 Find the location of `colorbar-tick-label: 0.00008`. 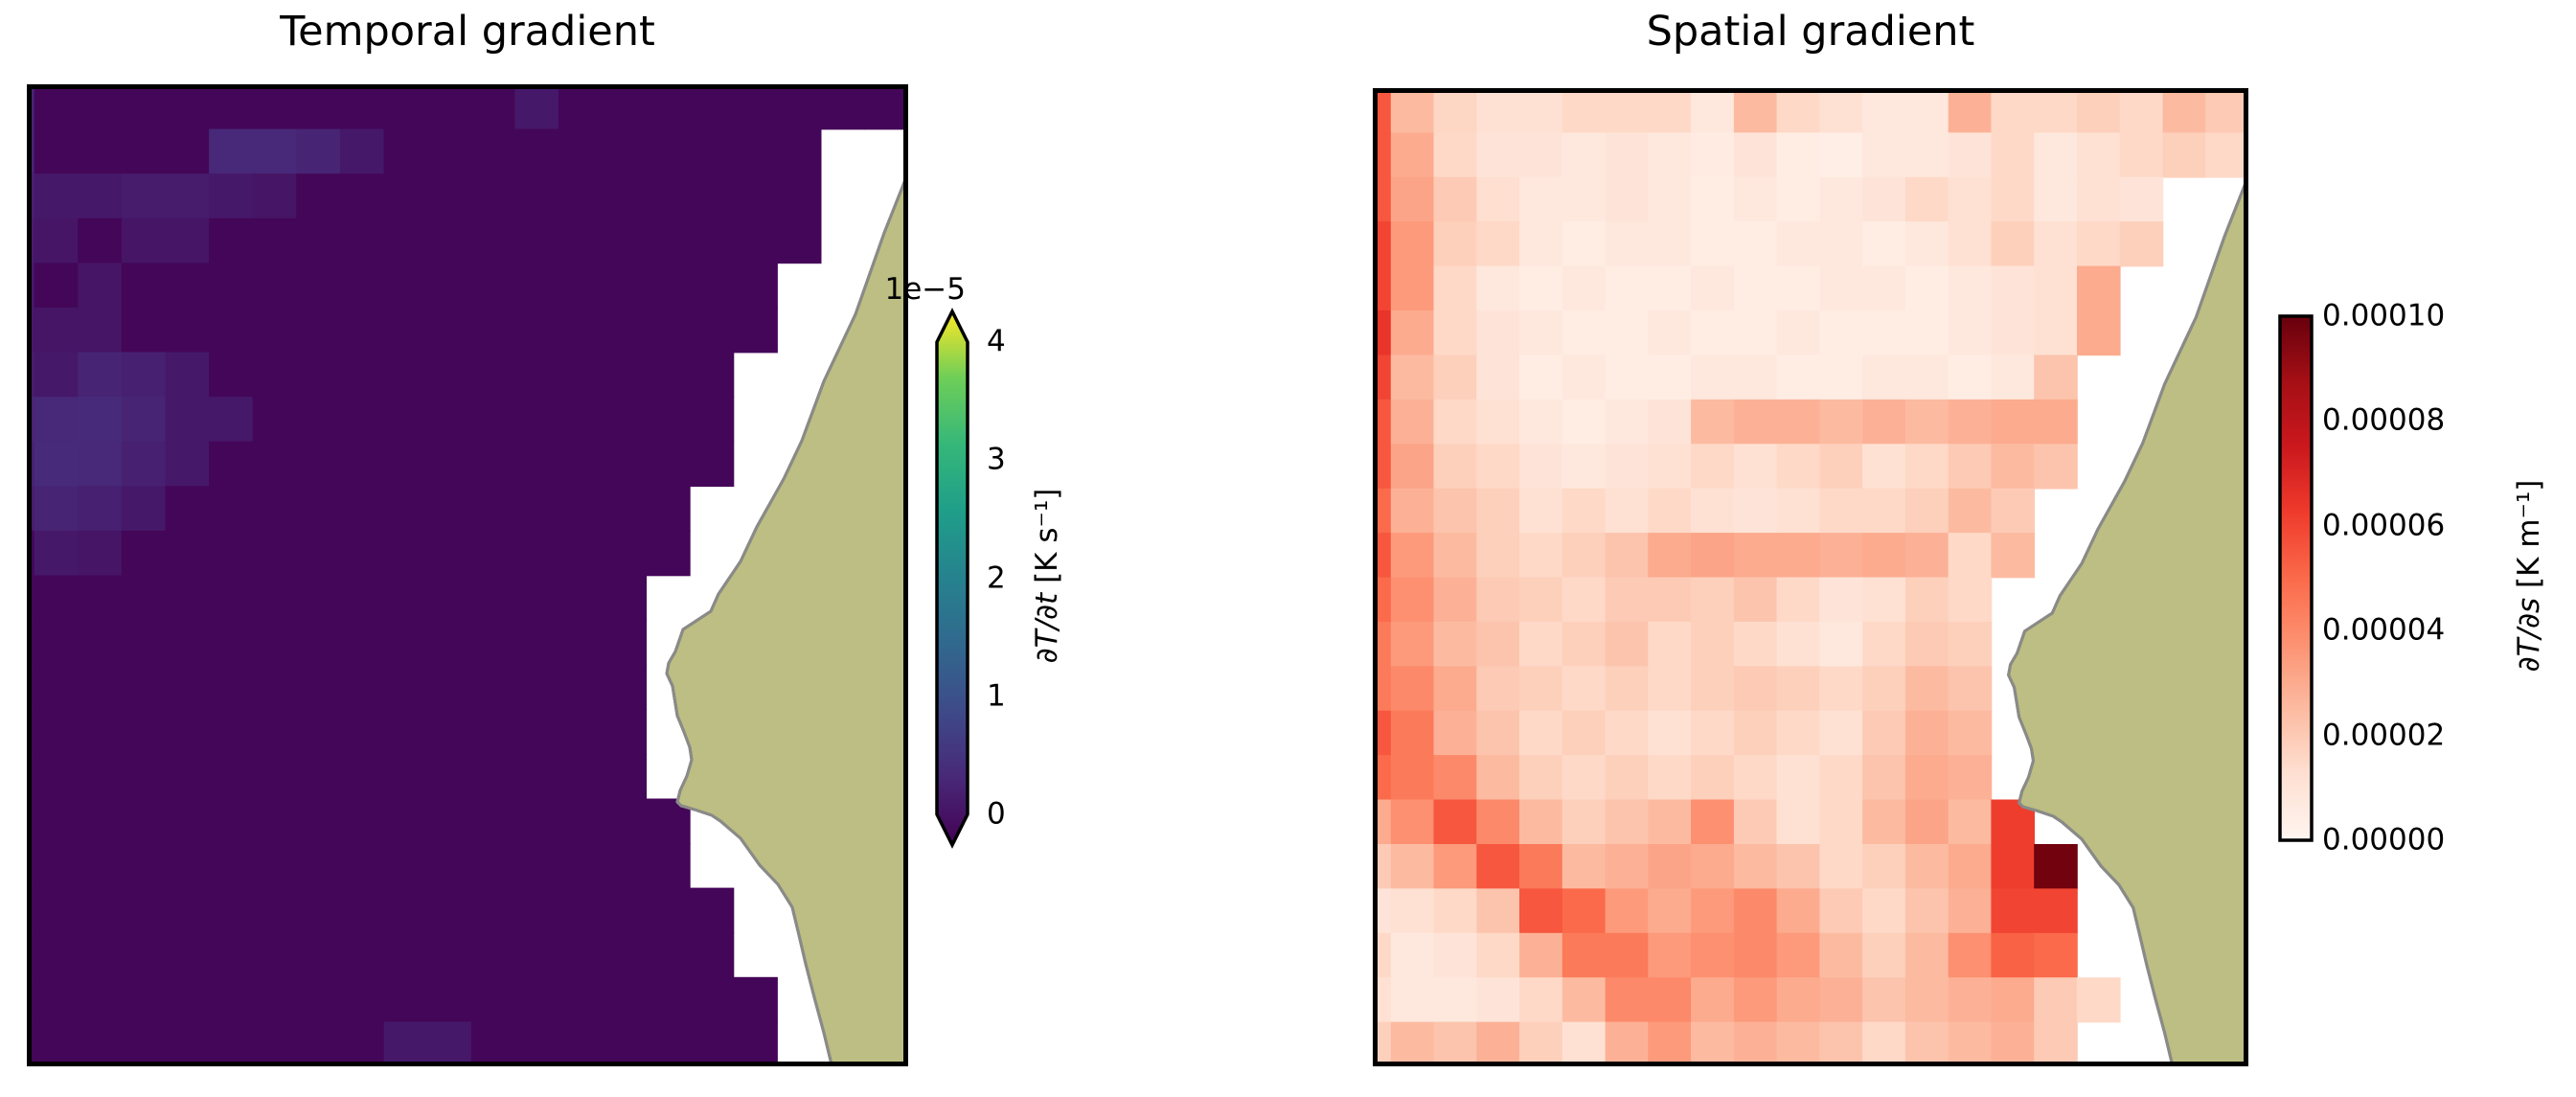

colorbar-tick-label: 0.00008 is located at coordinates (2384, 420).